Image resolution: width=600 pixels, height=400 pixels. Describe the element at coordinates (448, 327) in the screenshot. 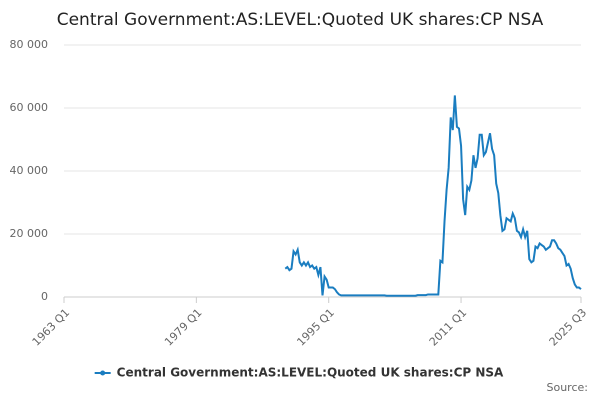

I see `x-tick-label: 2011 Q1` at that location.